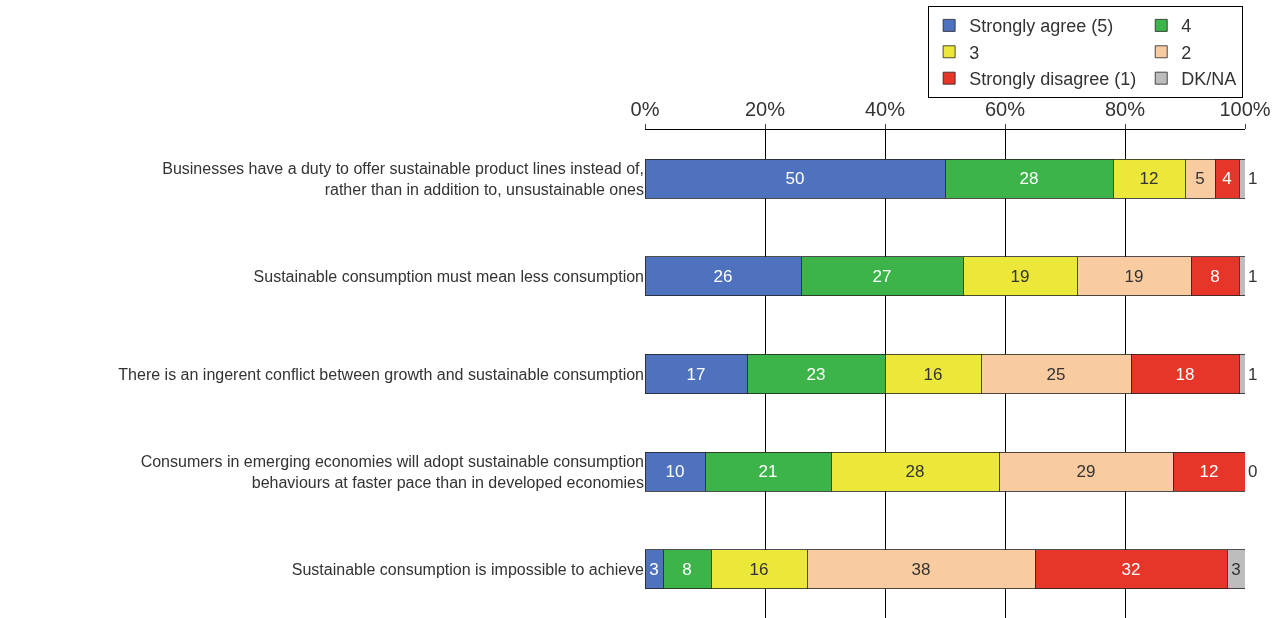 This screenshot has width=1275, height=618. Describe the element at coordinates (1253, 472) in the screenshot. I see `data-label: 0` at that location.